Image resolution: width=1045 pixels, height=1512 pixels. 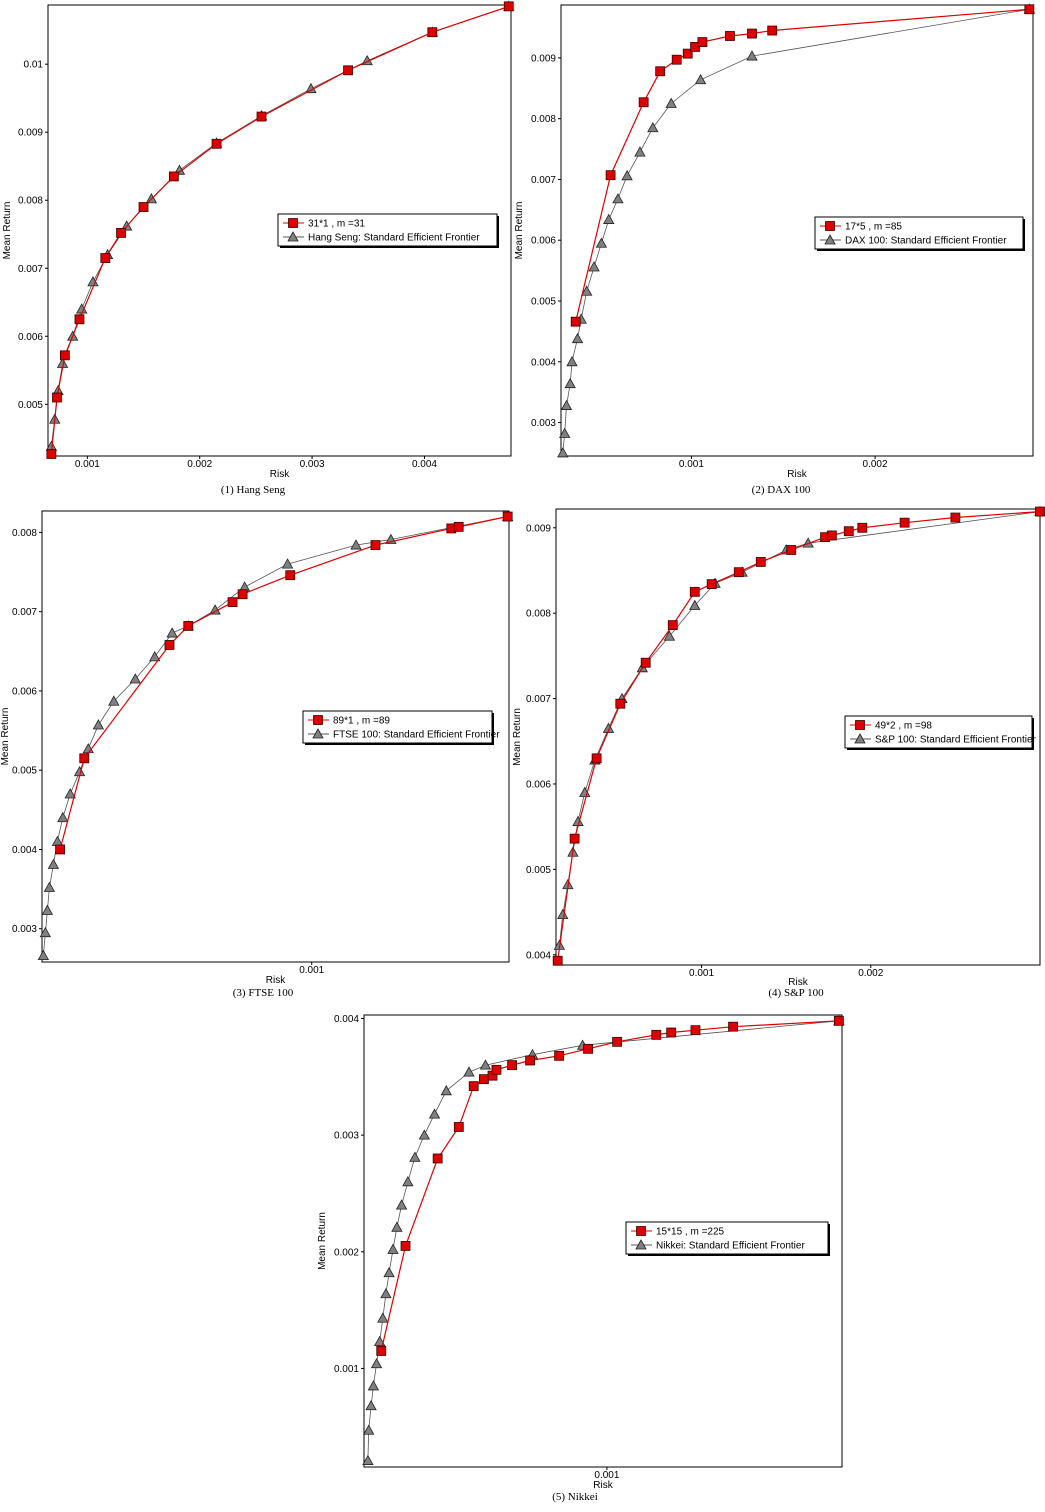 I want to click on legend-entry: DAX 100: Standard Efficient Frontier, so click(x=926, y=241).